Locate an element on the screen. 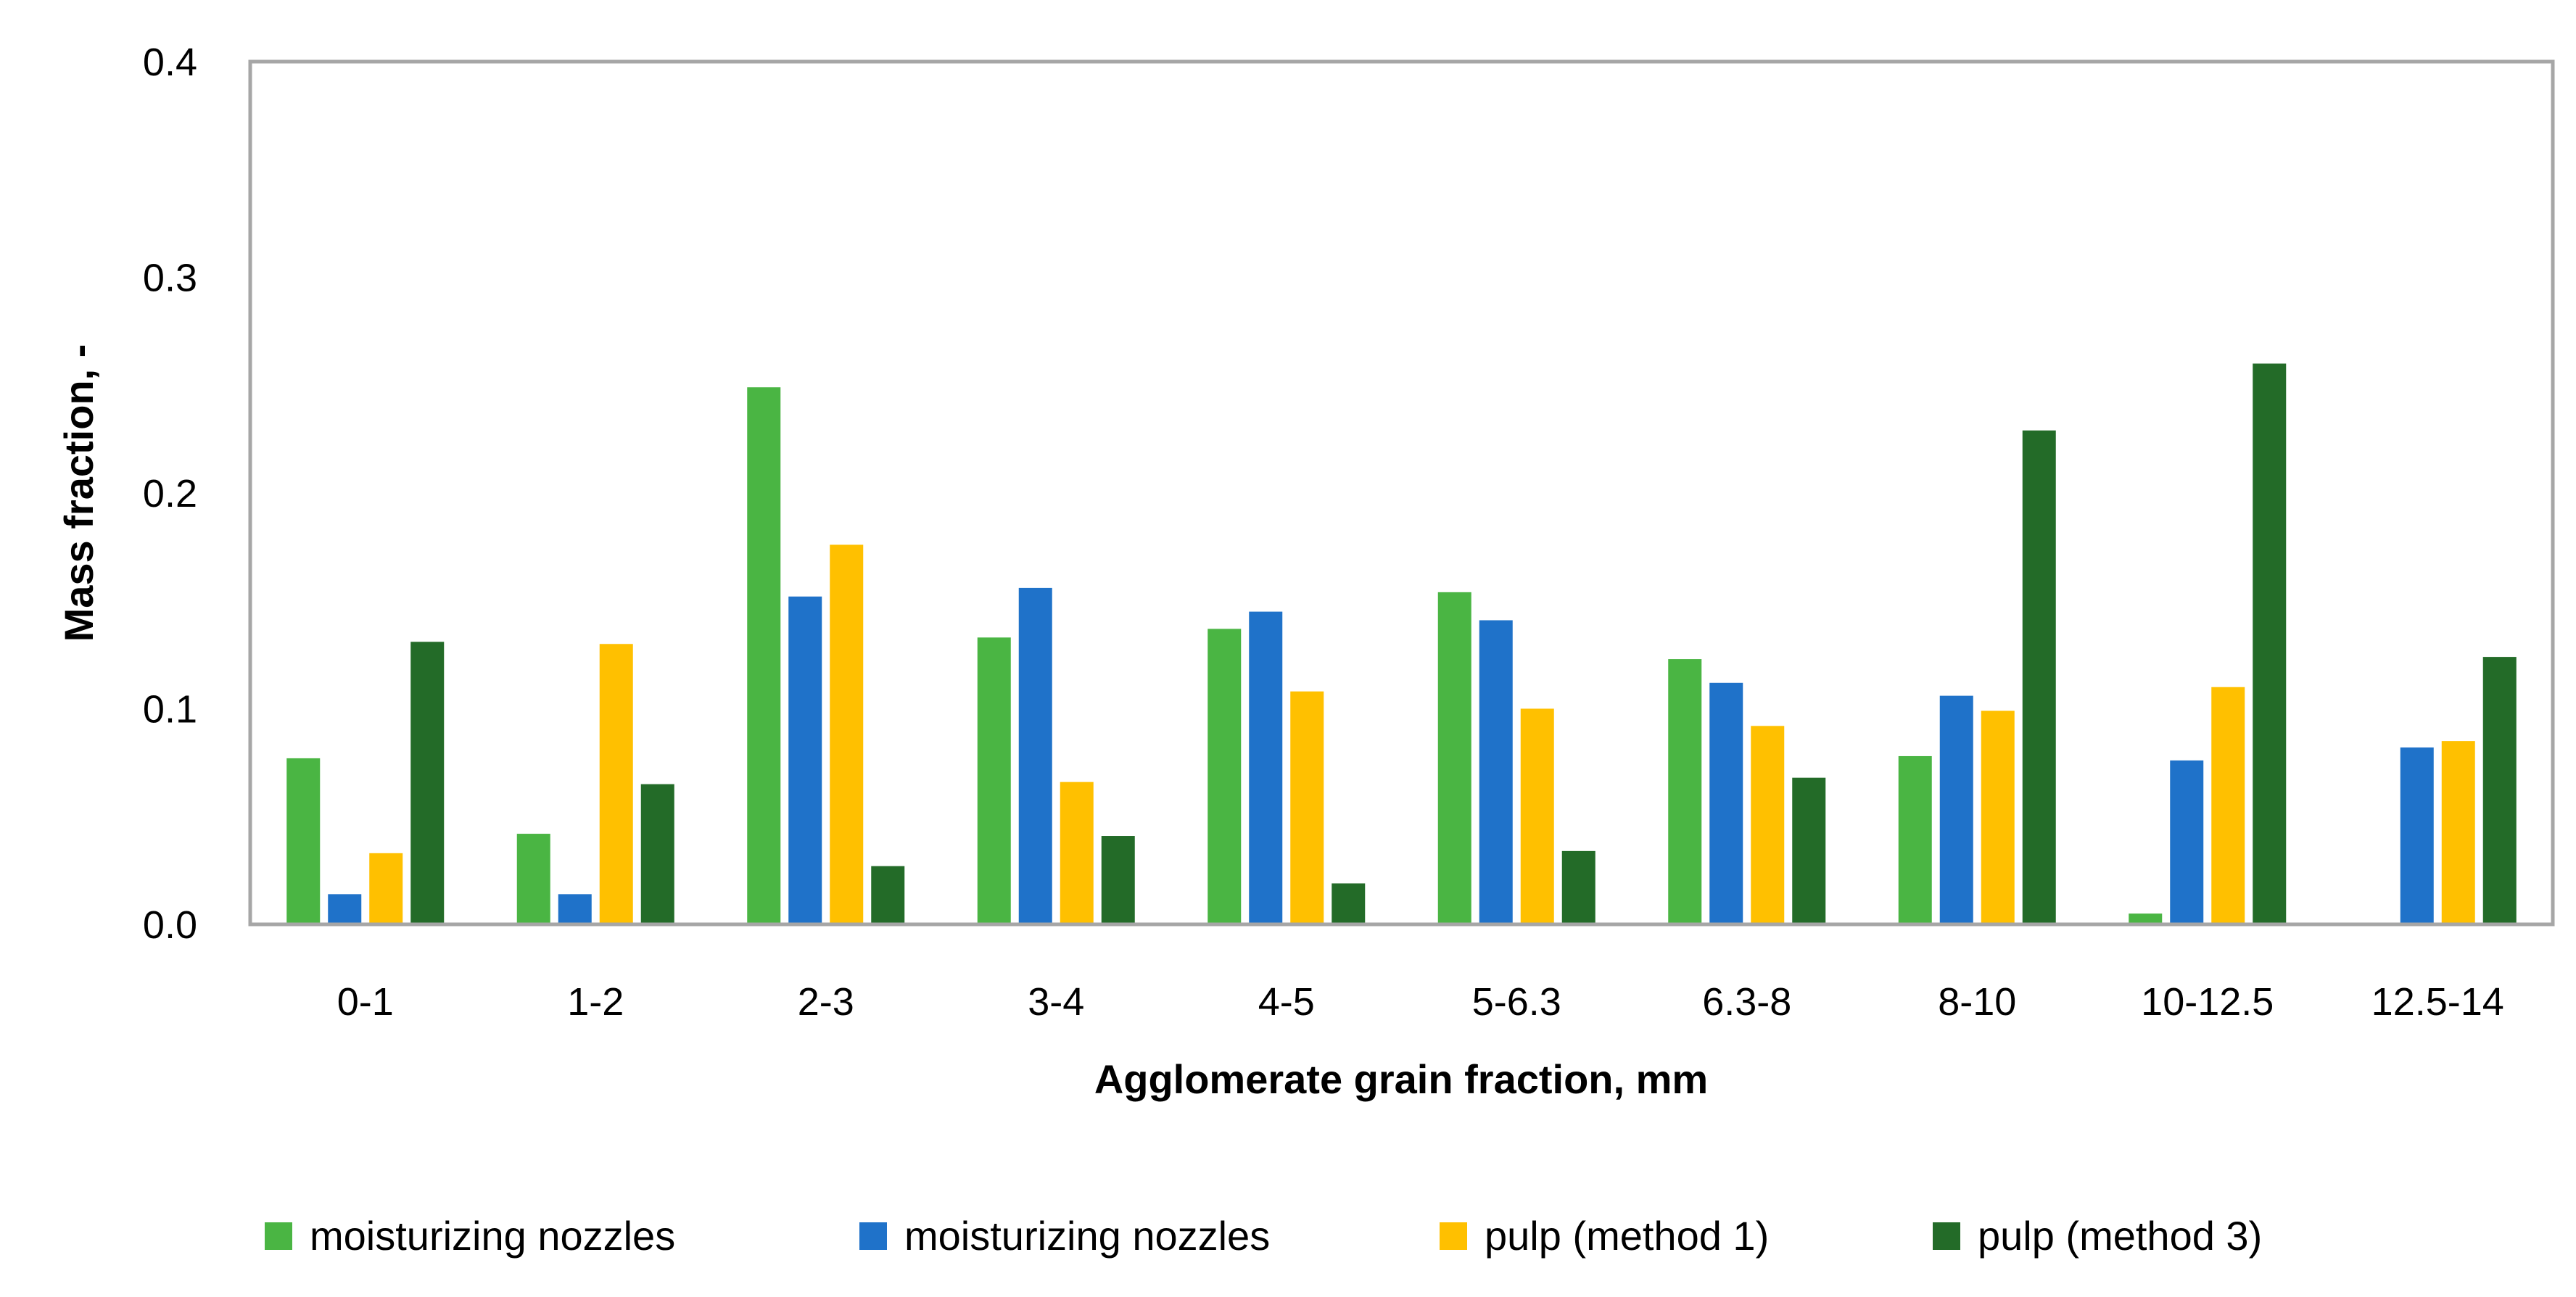  y-tick-label: 0.0 is located at coordinates (170, 925).